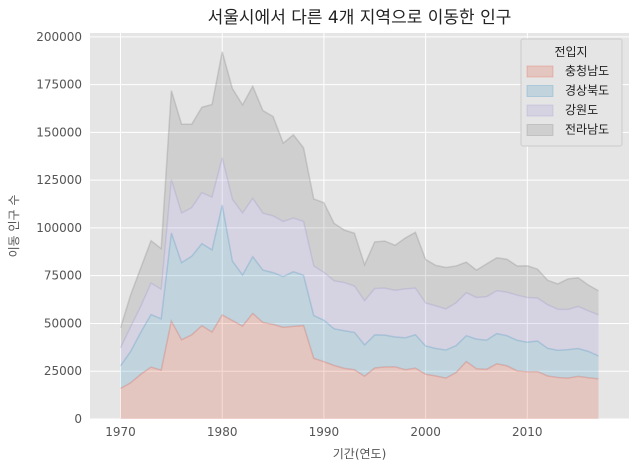 This screenshot has width=641, height=471. I want to click on y-tick-label: 100000, so click(59, 228).